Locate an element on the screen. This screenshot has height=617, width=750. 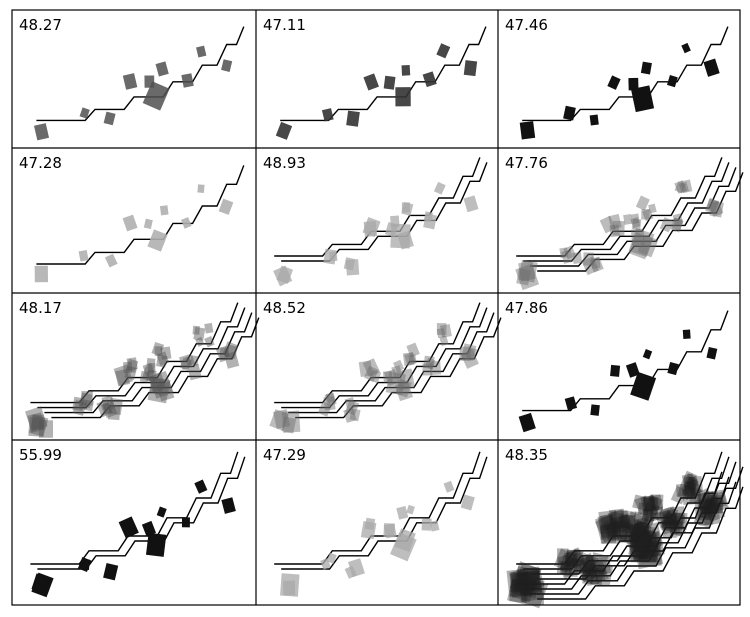
panel-5: 48.93 is located at coordinates (375, 220).